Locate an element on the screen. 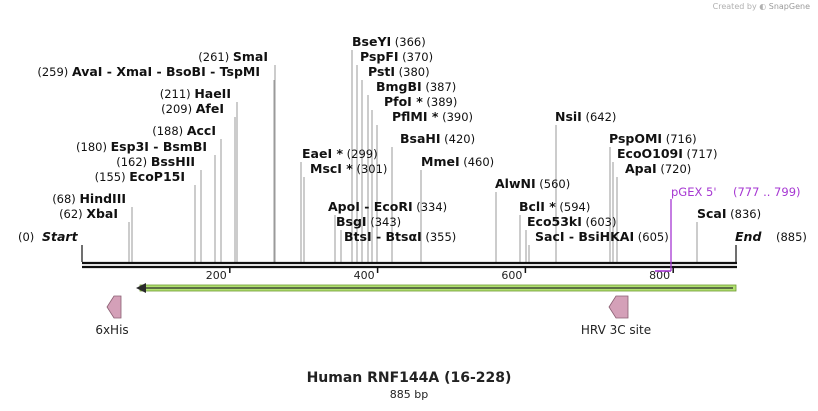 Image resolution: width=818 pixels, height=411 pixels. site-label: MmeI (460) is located at coordinates (457, 161).